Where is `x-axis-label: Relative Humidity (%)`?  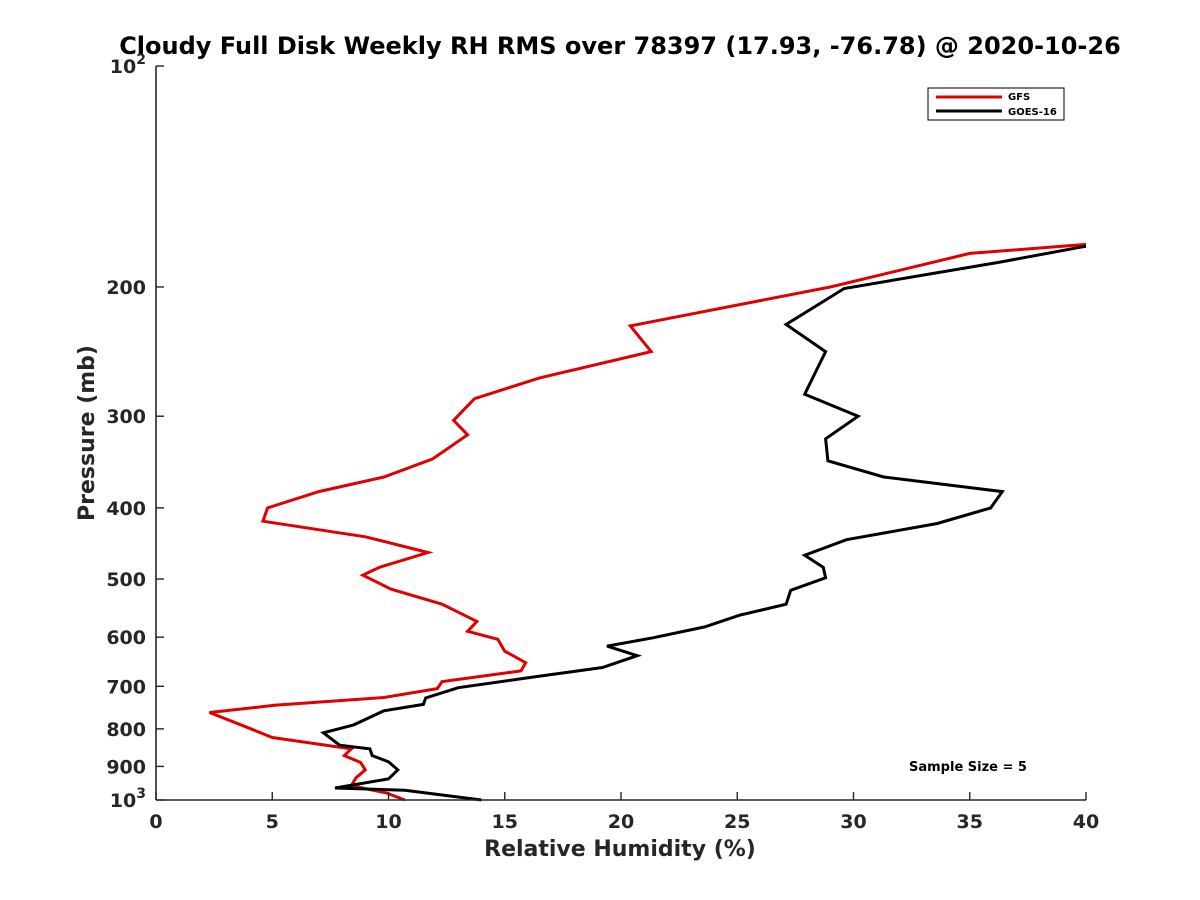
x-axis-label: Relative Humidity (%) is located at coordinates (620, 849).